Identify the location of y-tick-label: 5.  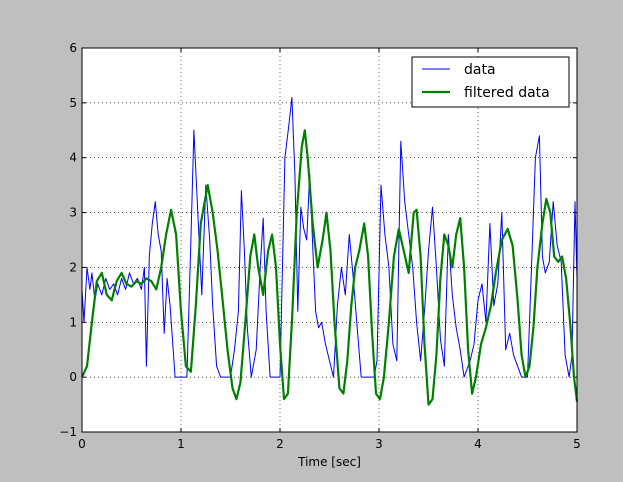
(73, 103).